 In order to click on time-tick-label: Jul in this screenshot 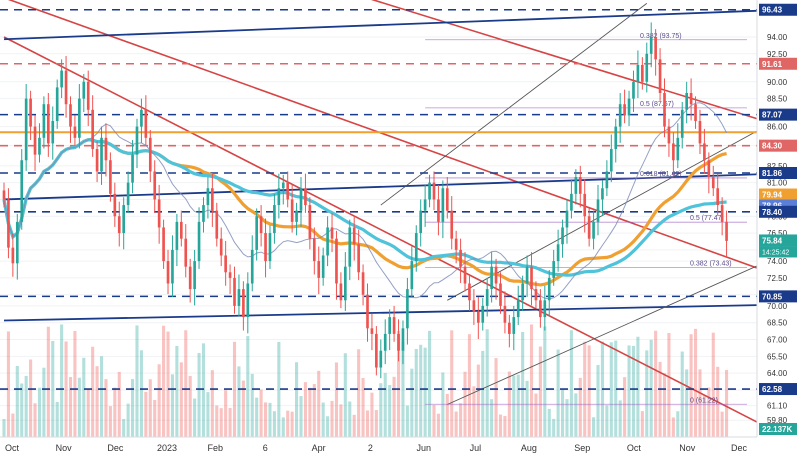, I will do `click(476, 448)`.